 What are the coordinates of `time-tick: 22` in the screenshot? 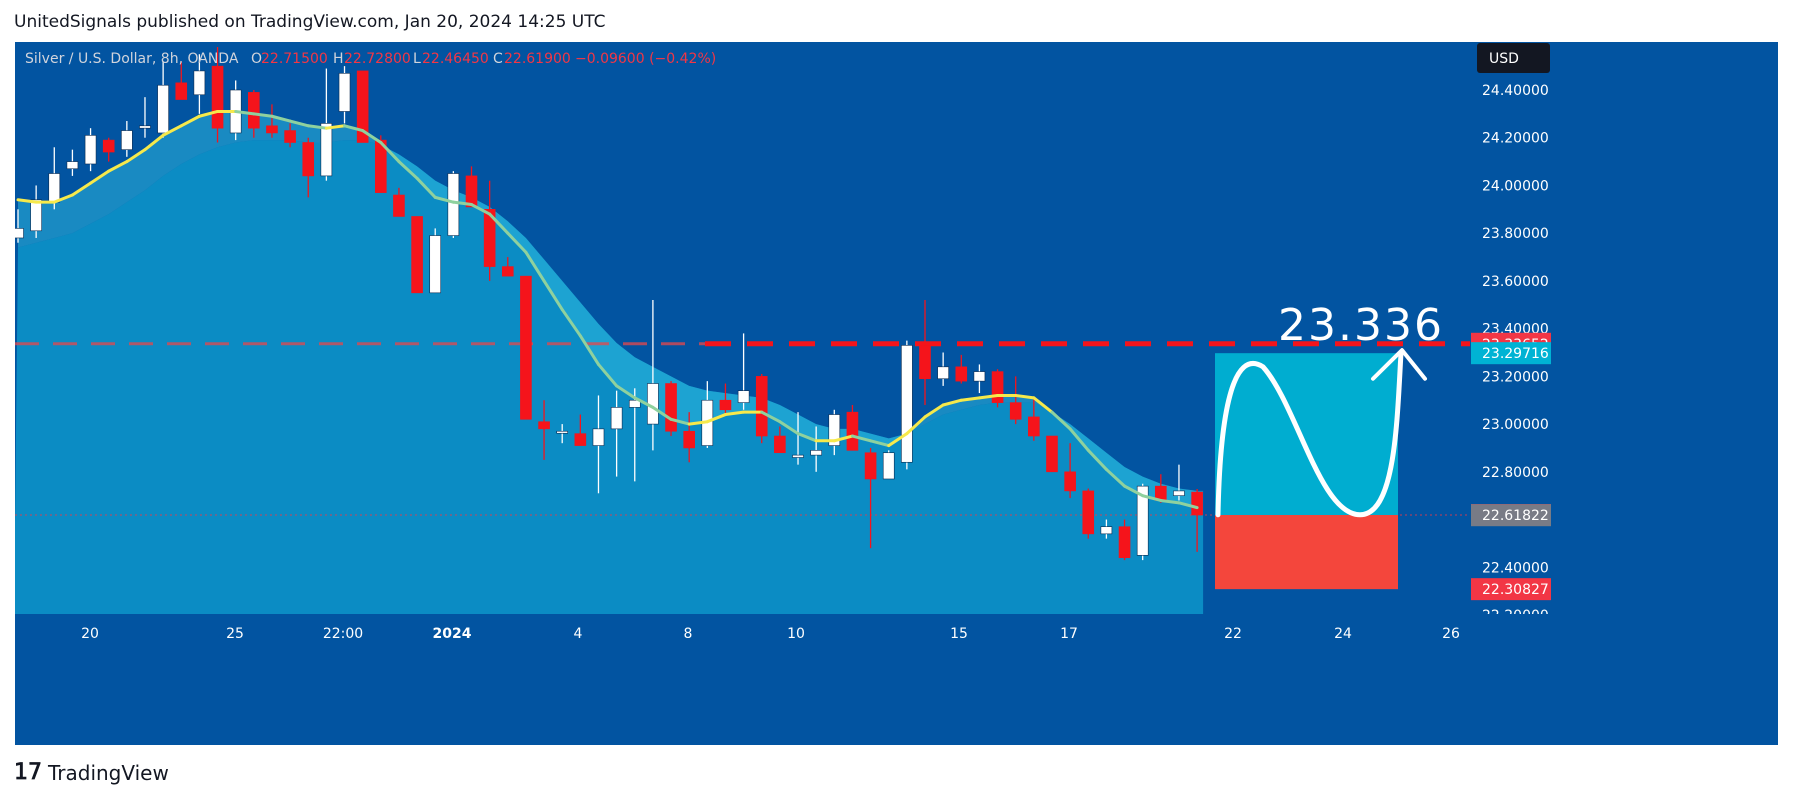 It's located at (1233, 634).